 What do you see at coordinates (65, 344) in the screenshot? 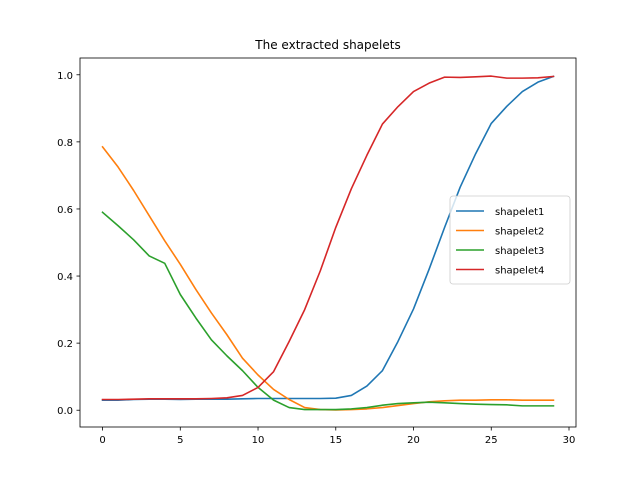
I see `y-tick-label: 0.2` at bounding box center [65, 344].